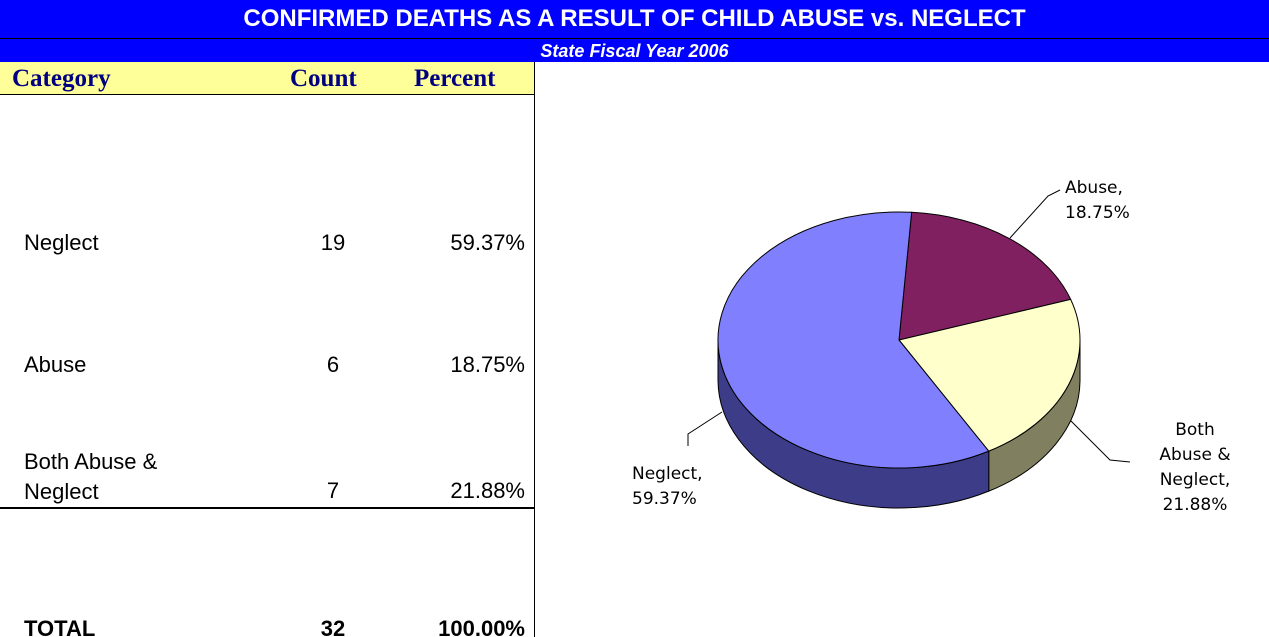 The height and width of the screenshot is (637, 1269). I want to click on column-header: Category, so click(61, 78).